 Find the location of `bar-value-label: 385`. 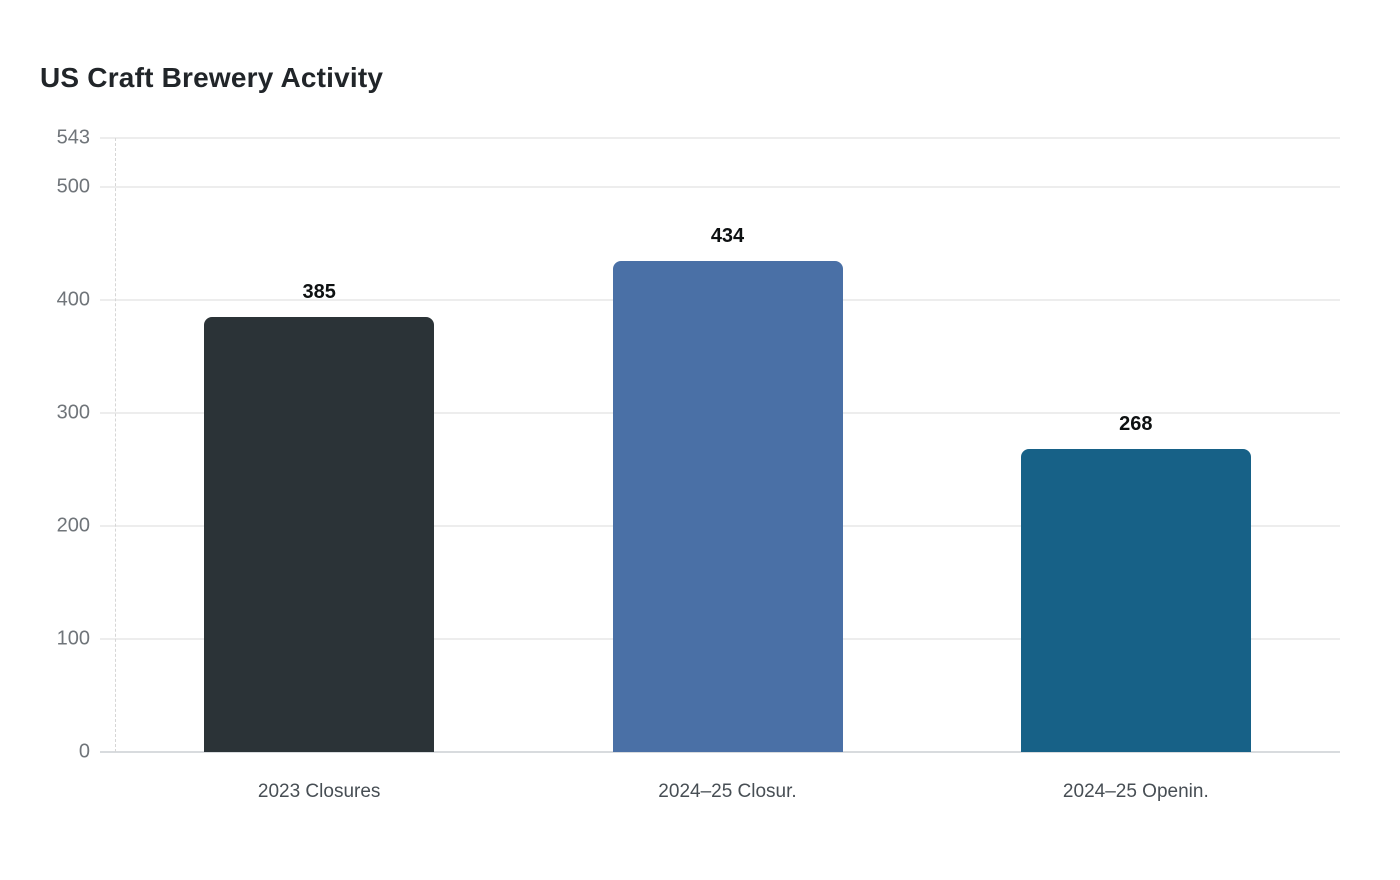

bar-value-label: 385 is located at coordinates (319, 291).